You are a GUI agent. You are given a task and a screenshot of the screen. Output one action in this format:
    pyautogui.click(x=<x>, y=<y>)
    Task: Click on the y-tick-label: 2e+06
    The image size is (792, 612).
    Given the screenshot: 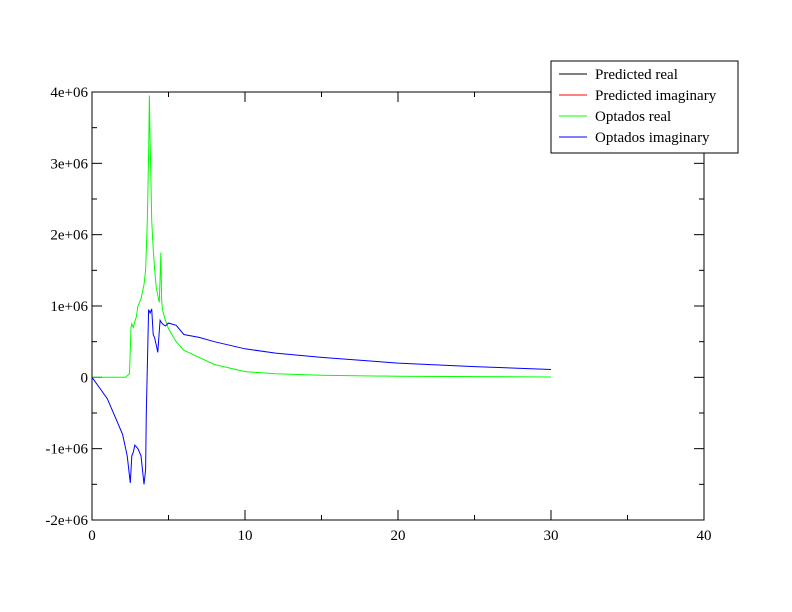 What is the action you would take?
    pyautogui.click(x=69, y=236)
    